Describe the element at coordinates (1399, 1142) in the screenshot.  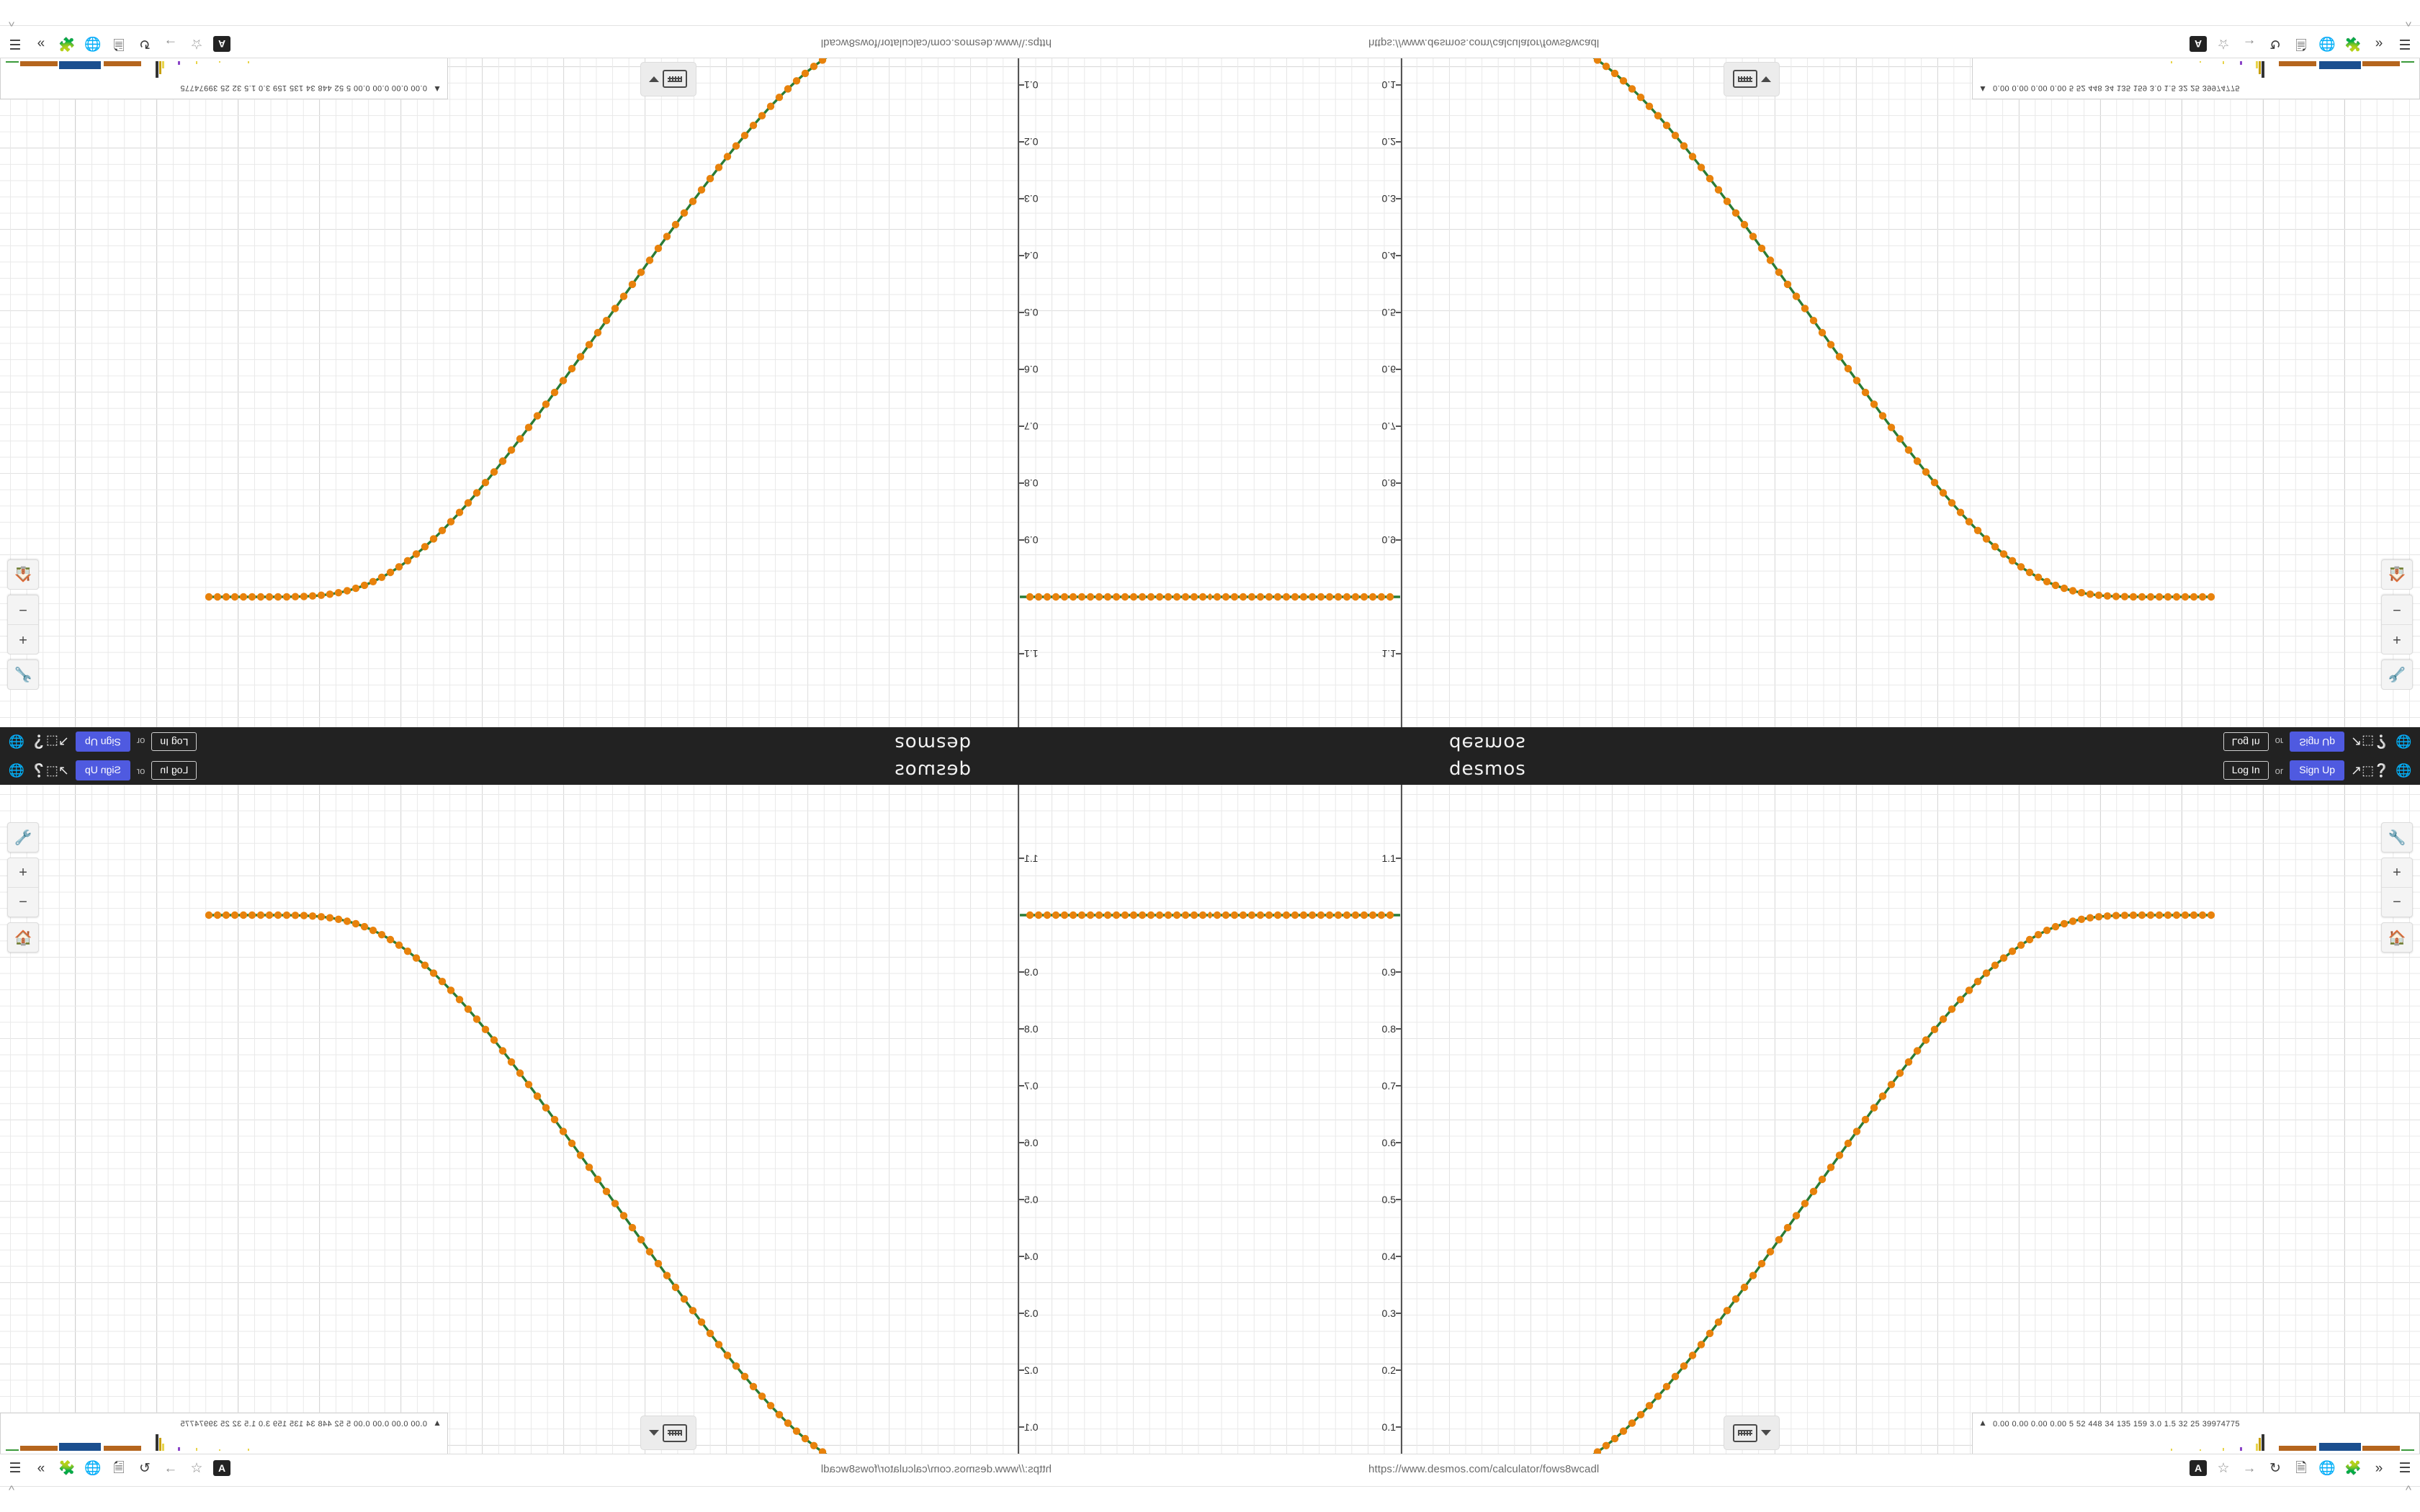
I see `y-tick-mark` at that location.